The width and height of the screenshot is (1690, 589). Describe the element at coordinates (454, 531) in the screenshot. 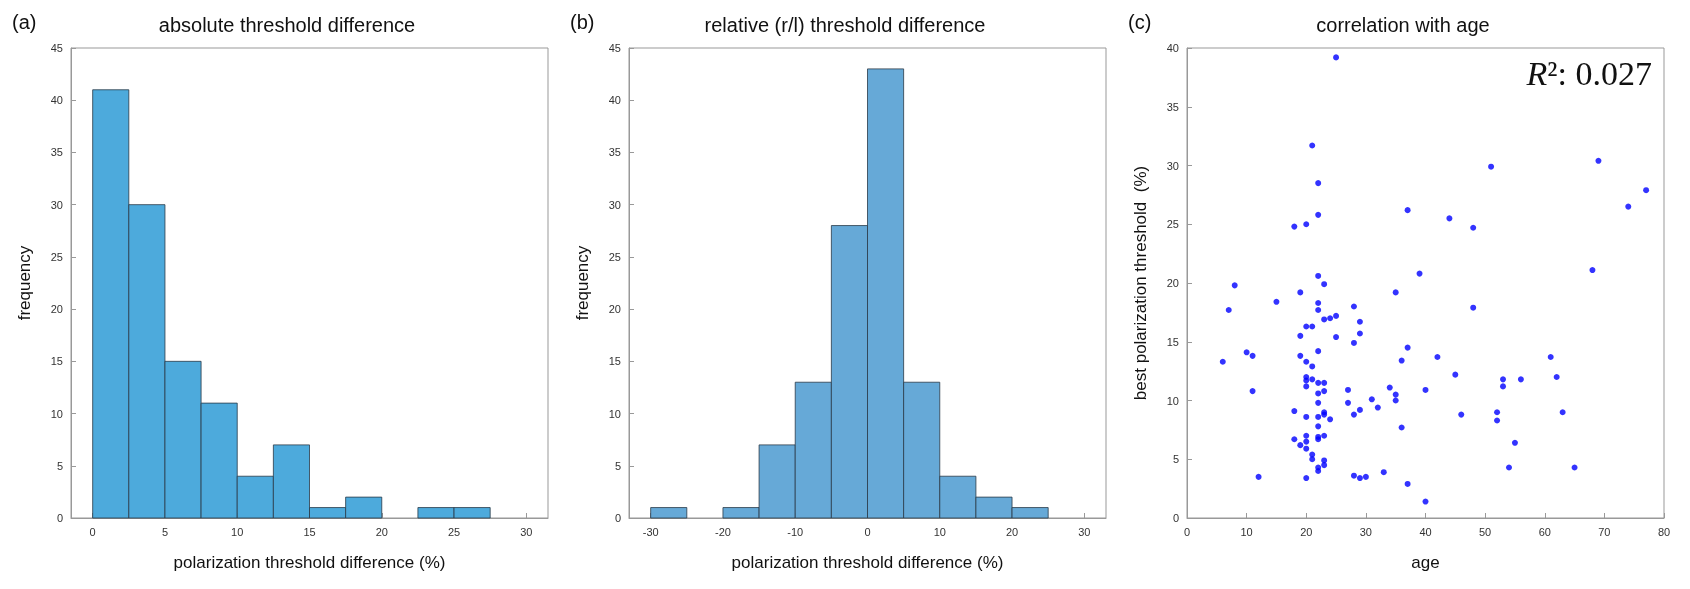

I see `x-tick-label: 25` at that location.